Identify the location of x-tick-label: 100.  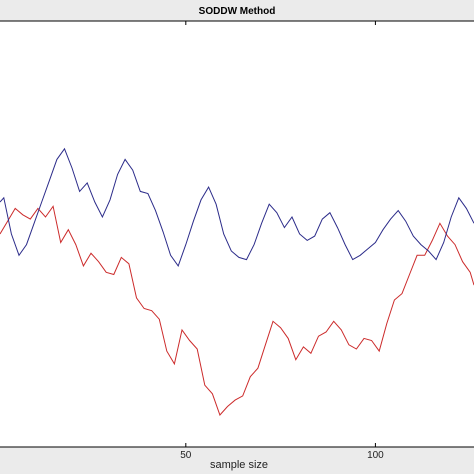
(375, 455).